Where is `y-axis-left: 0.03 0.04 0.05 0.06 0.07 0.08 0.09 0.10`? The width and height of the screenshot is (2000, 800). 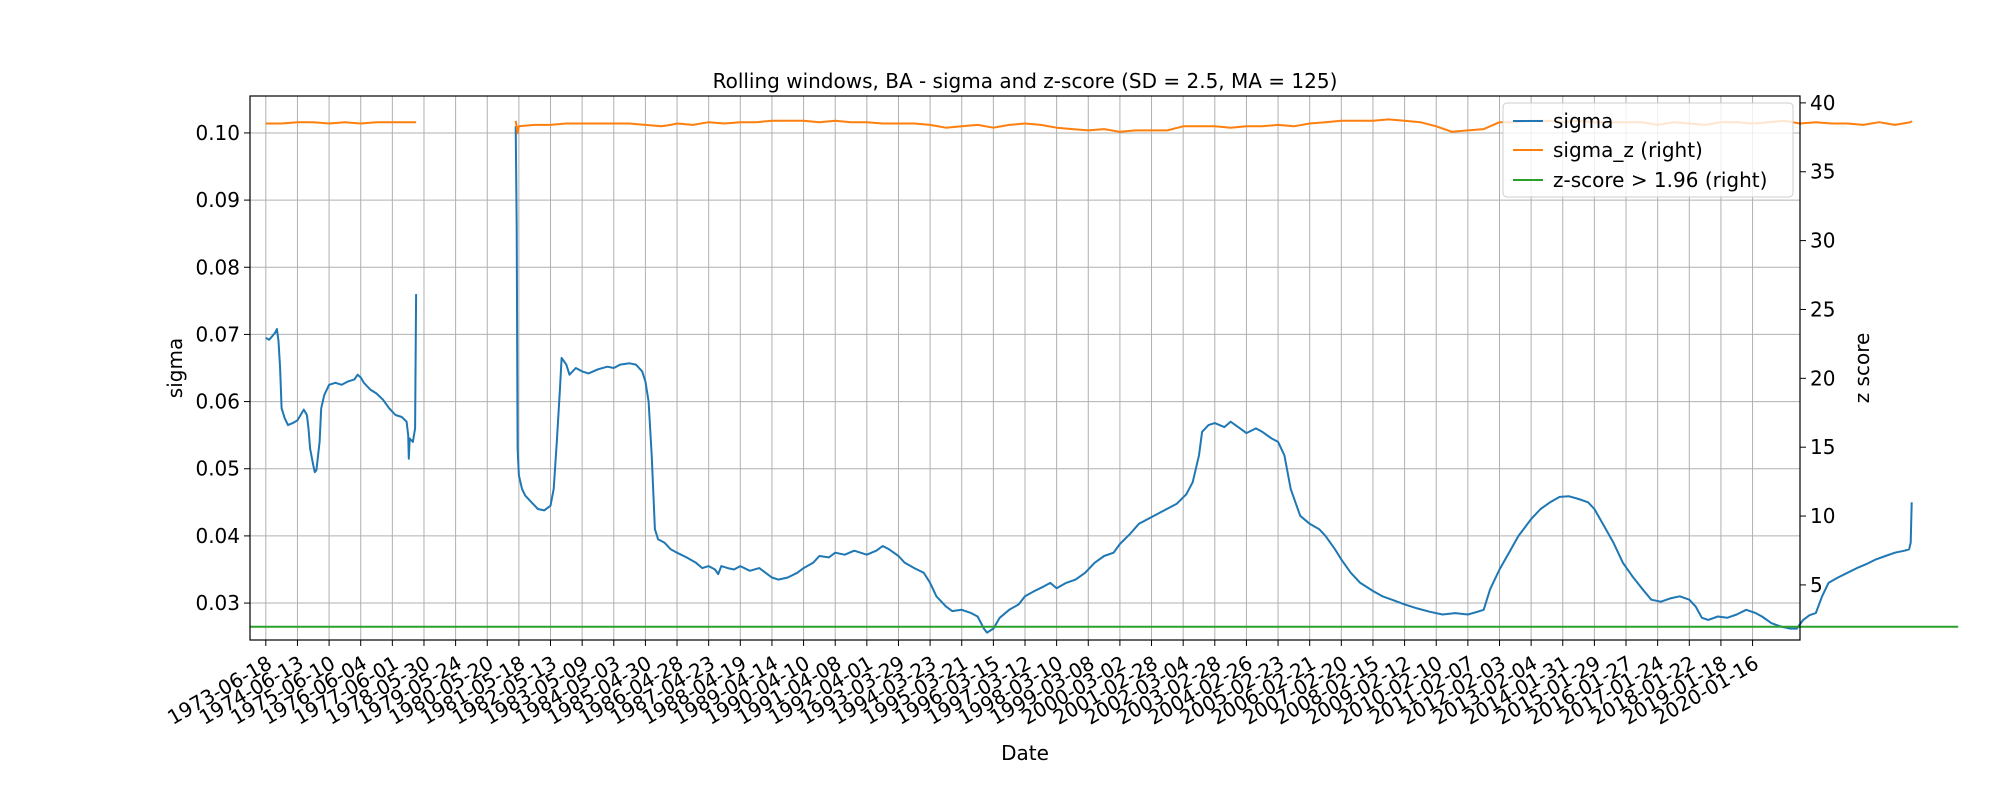
y-axis-left: 0.03 0.04 0.05 0.06 0.07 0.08 0.09 0.10 is located at coordinates (222, 368).